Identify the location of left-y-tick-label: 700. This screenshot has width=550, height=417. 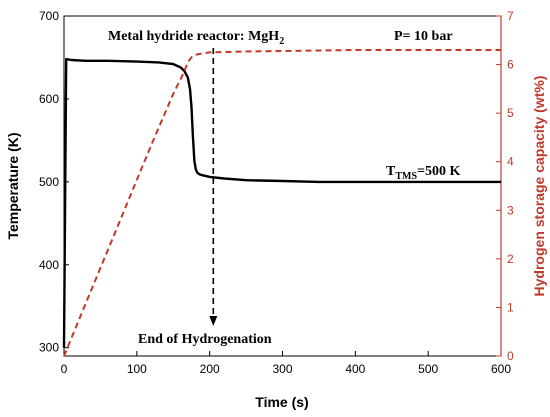
(49, 16).